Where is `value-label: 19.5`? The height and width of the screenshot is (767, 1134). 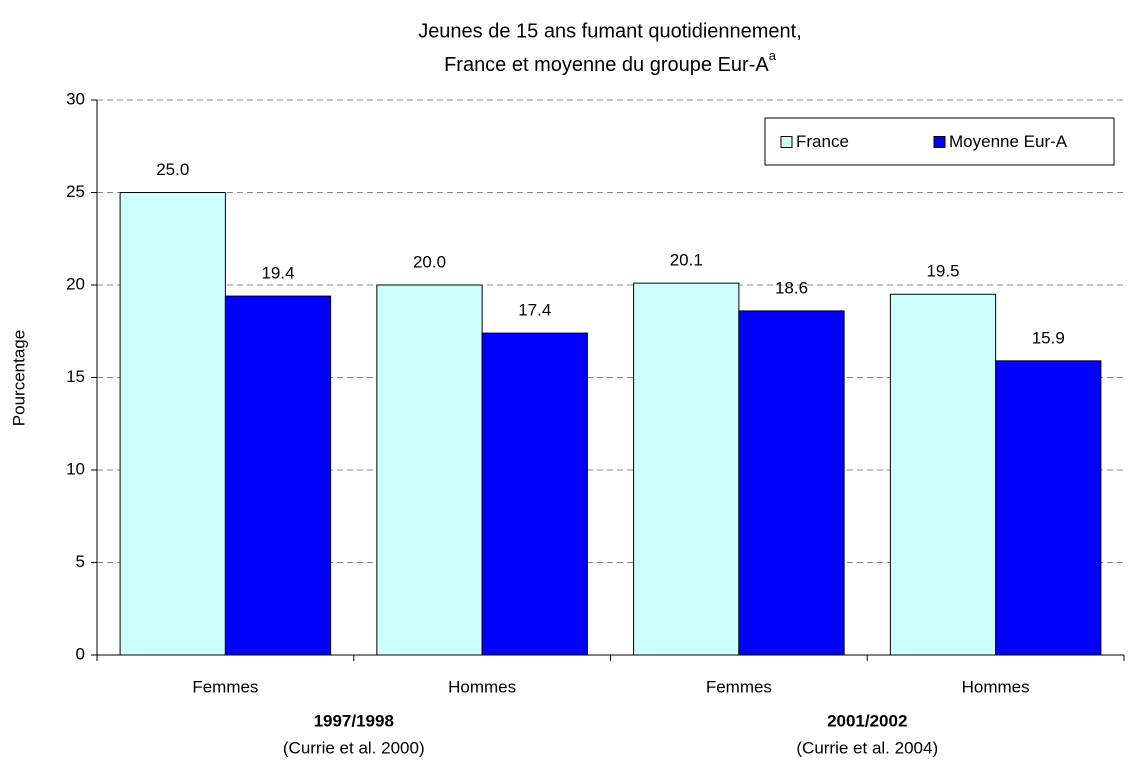
value-label: 19.5 is located at coordinates (942, 271).